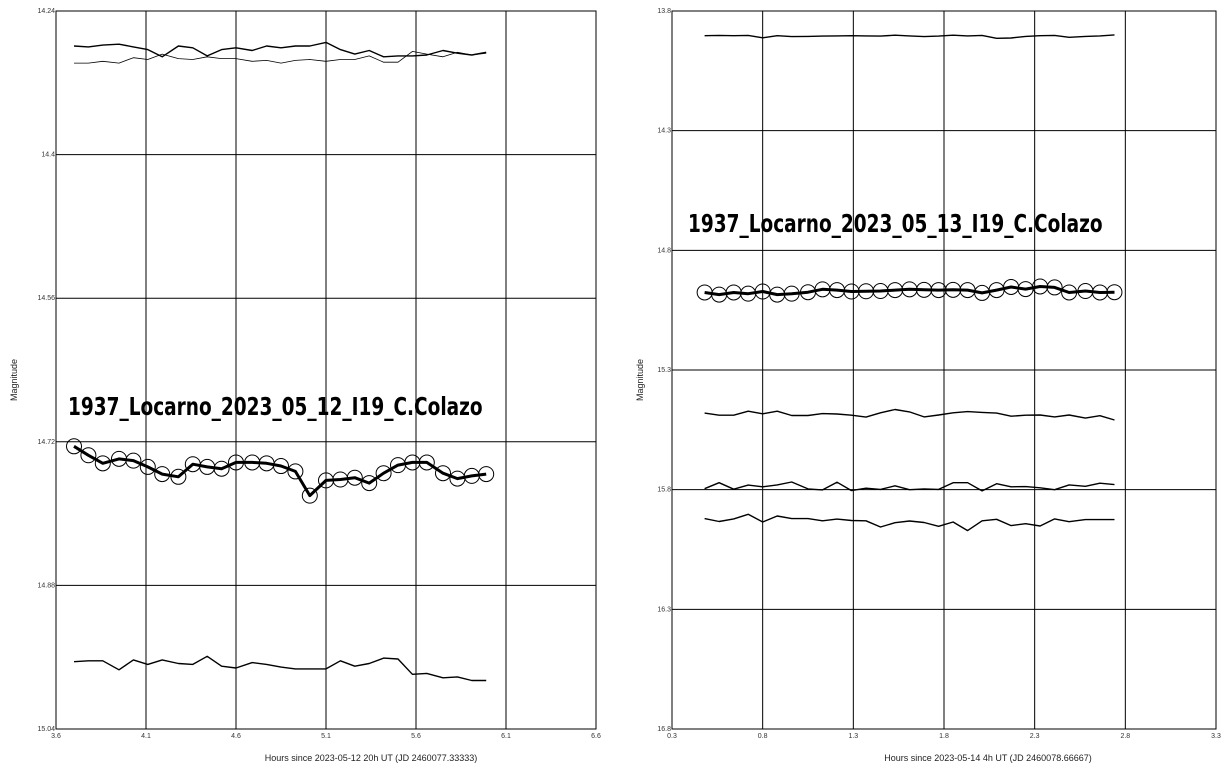 This screenshot has height=771, width=1230. Describe the element at coordinates (280, 49) in the screenshot. I see `series-line-comparison` at that location.